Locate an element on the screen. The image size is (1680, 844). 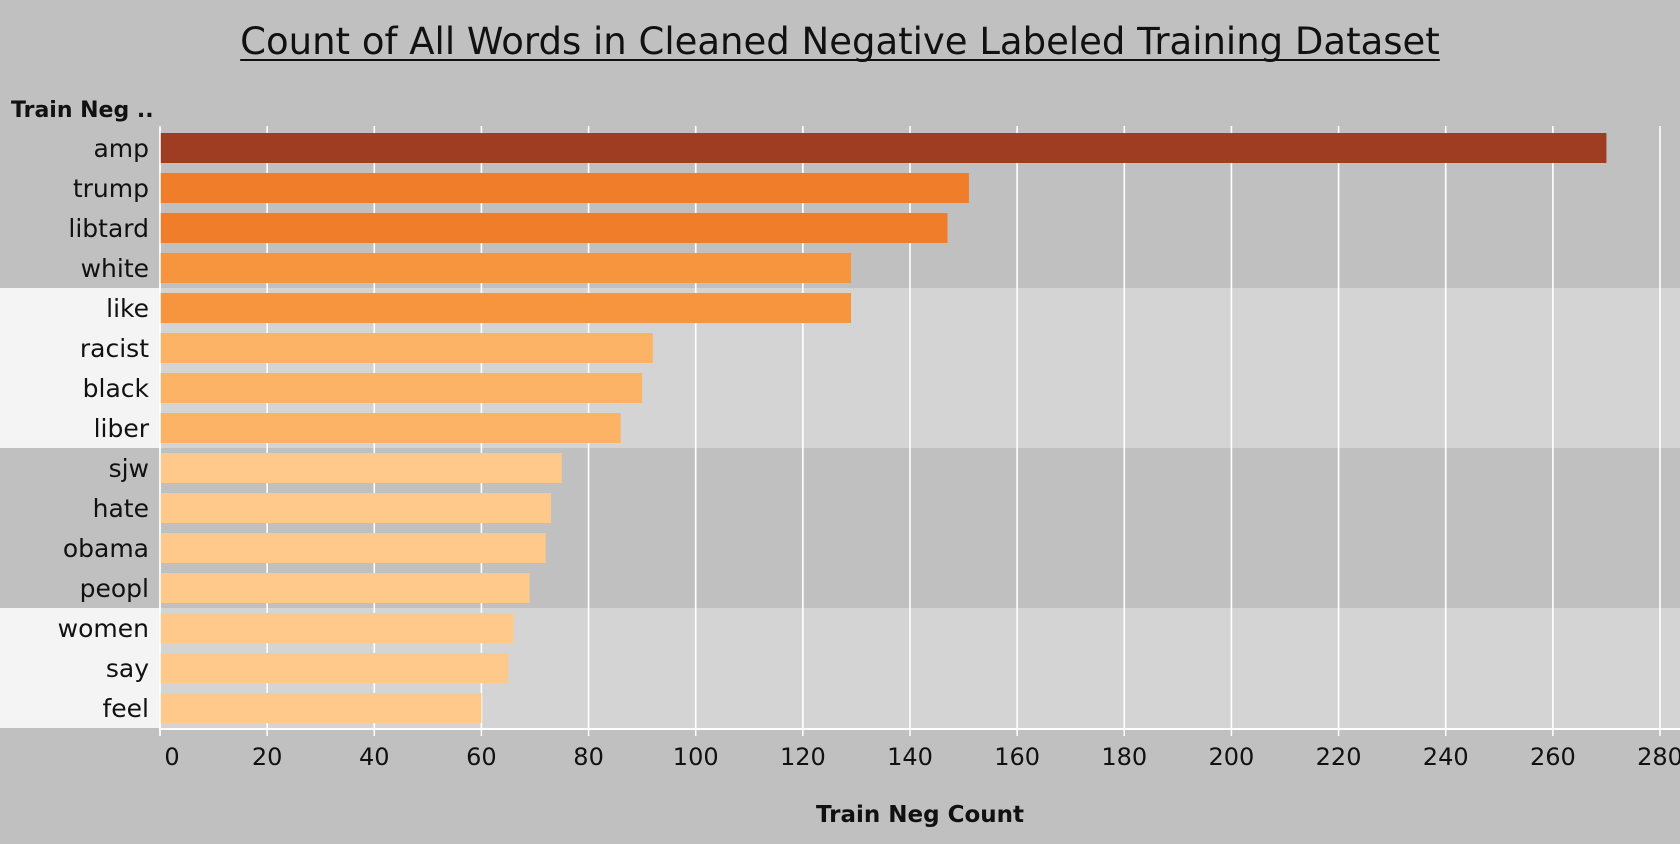
x-tick-label: 160 is located at coordinates (1017, 757).